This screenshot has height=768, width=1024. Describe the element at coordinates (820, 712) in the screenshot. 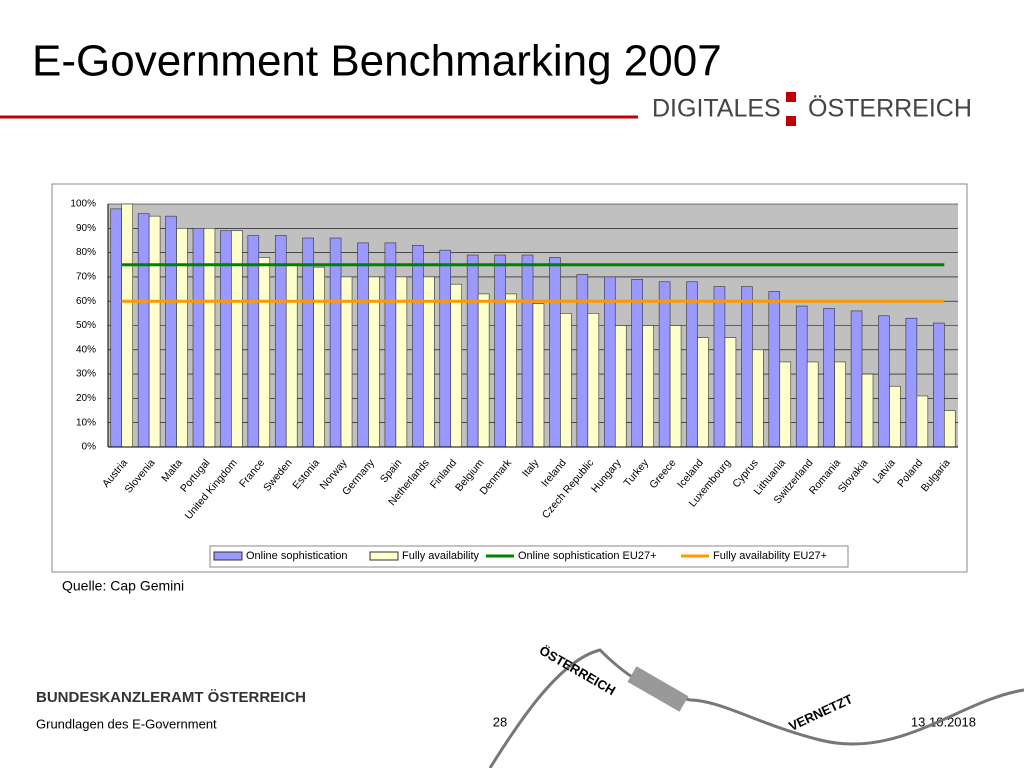

I see `cable-text: VERNETZT` at that location.